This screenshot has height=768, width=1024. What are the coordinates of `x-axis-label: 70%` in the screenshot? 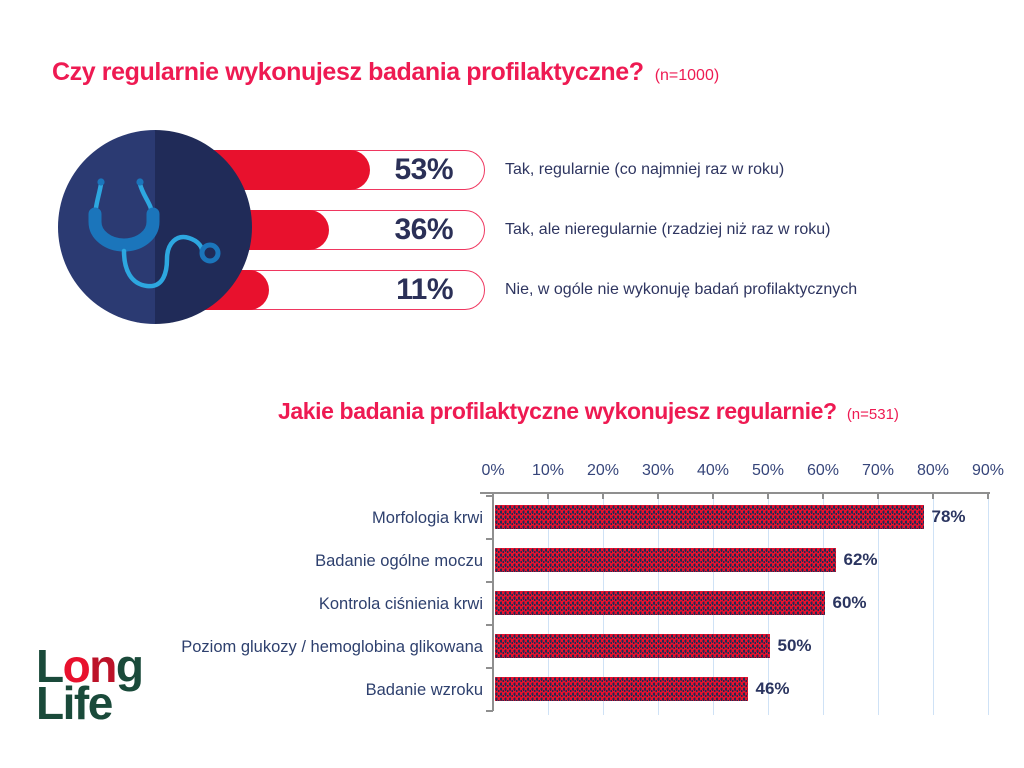 It's located at (878, 470).